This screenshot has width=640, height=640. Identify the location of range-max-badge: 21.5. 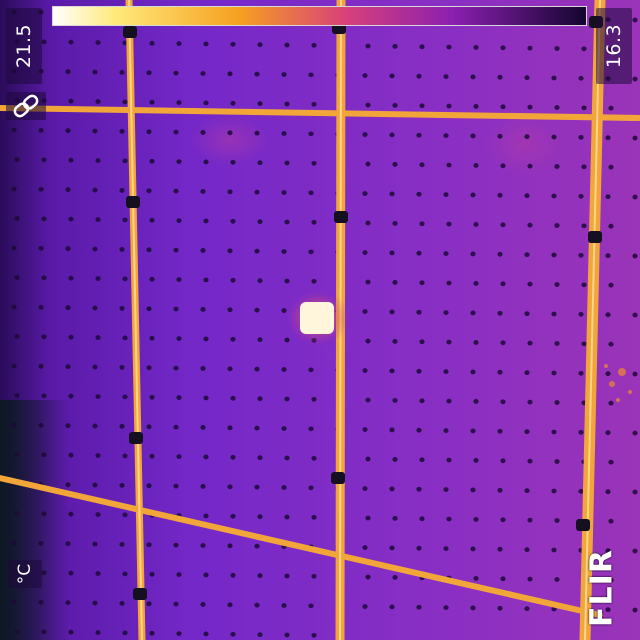
(24, 46).